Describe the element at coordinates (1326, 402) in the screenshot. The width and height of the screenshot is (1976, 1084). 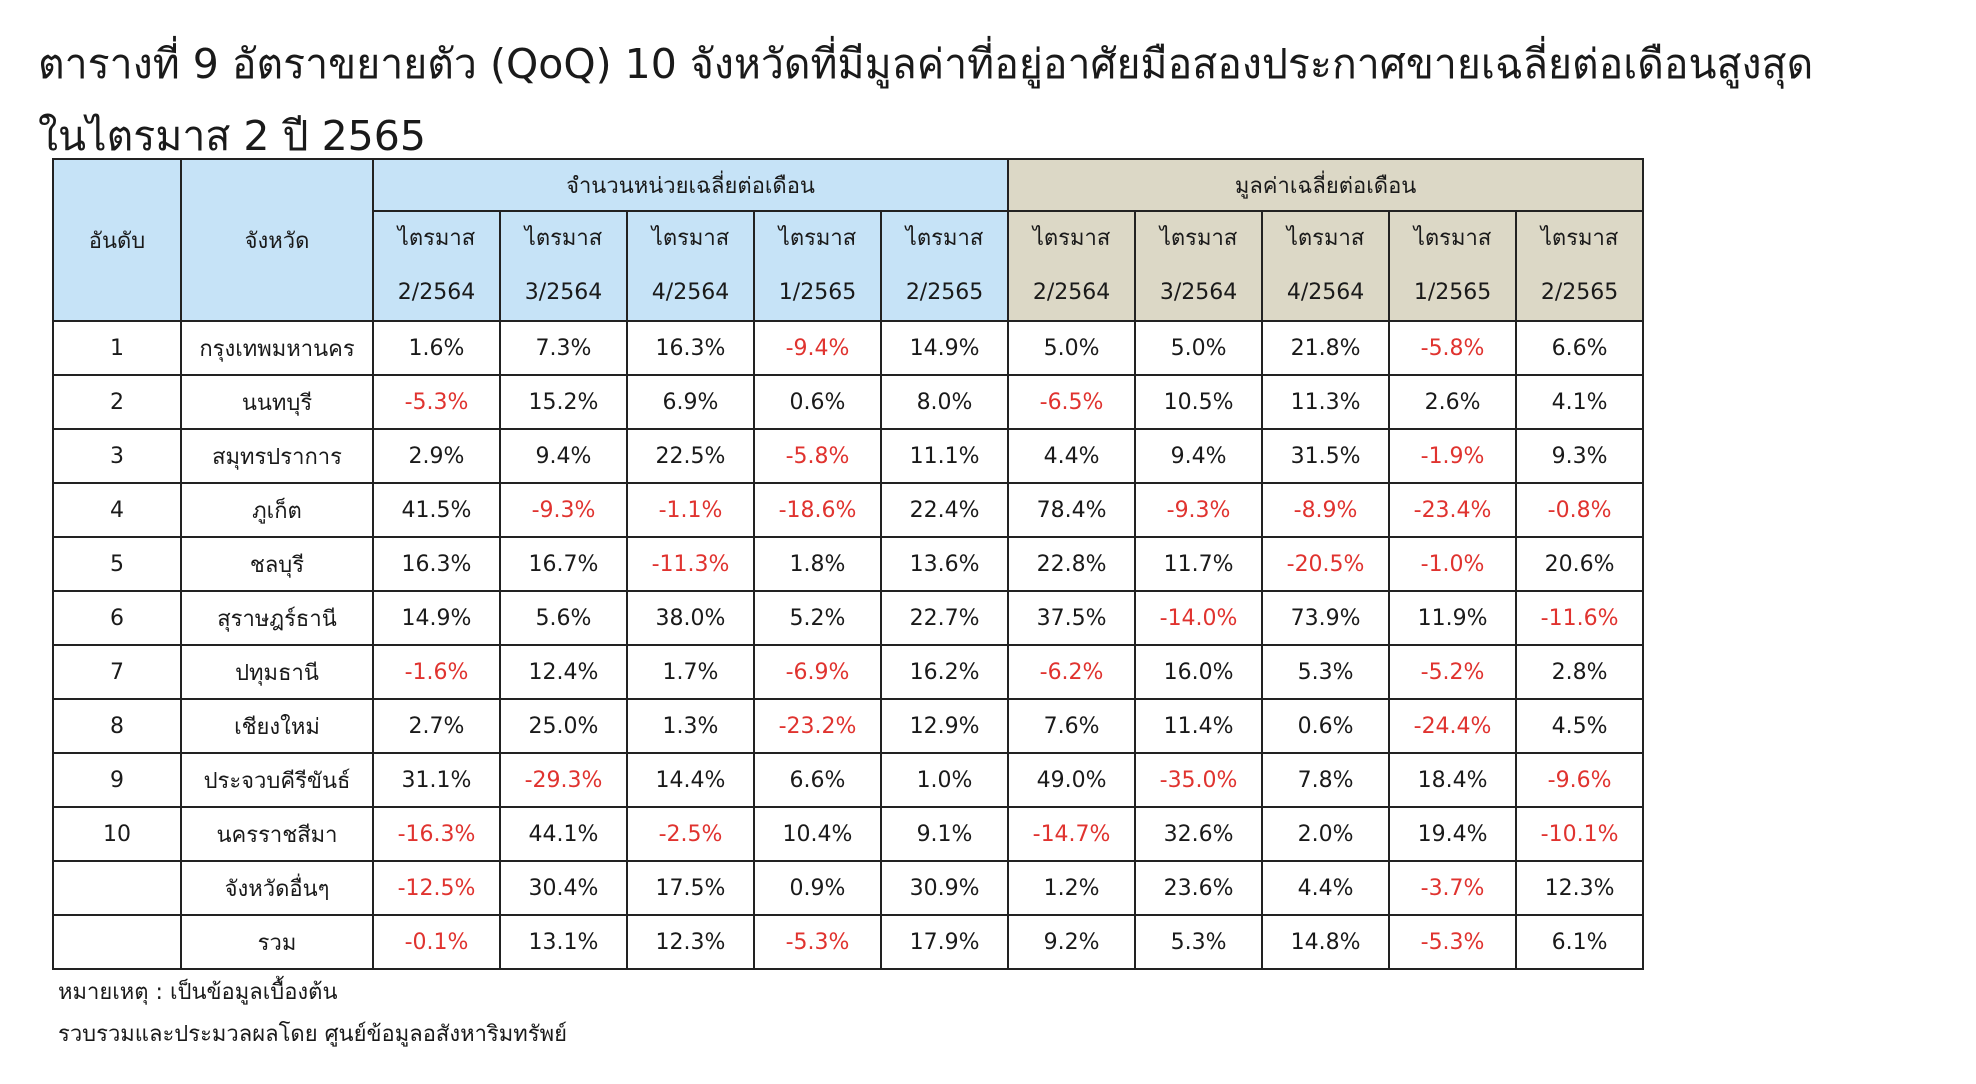
I see `value-growth-cell: 11.3%` at that location.